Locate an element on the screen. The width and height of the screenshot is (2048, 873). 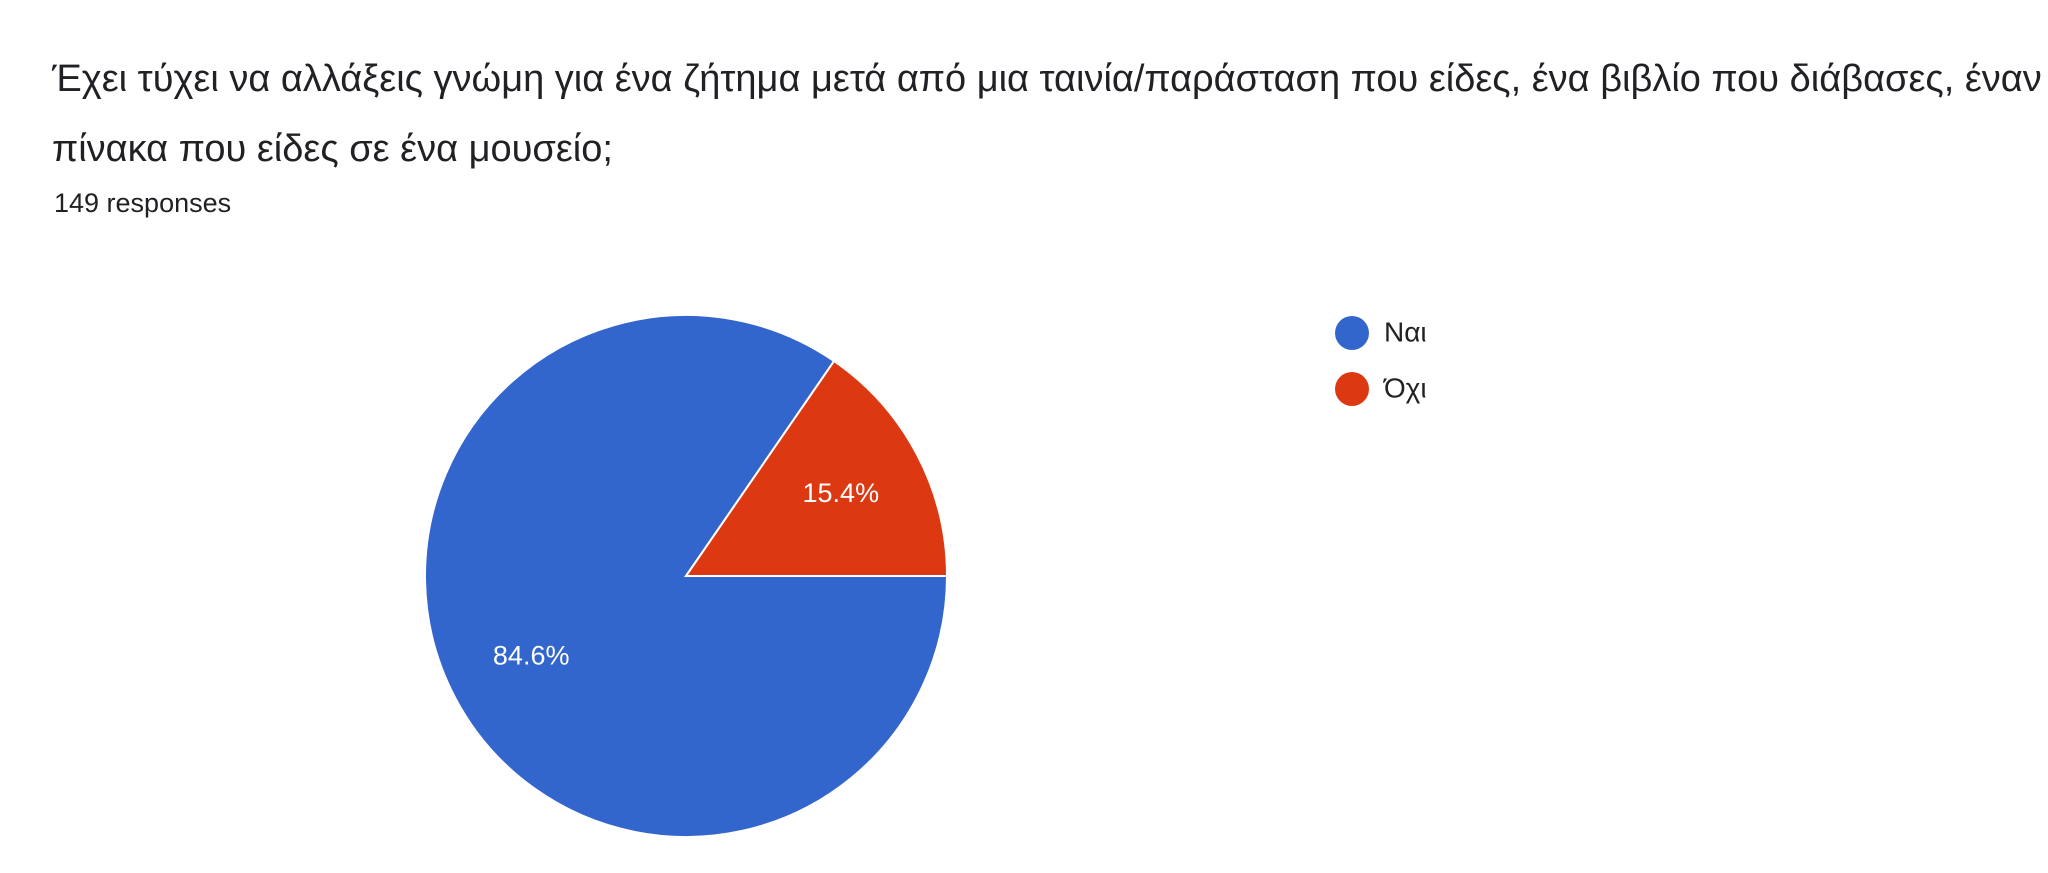
pie-slice is located at coordinates (816, 468).